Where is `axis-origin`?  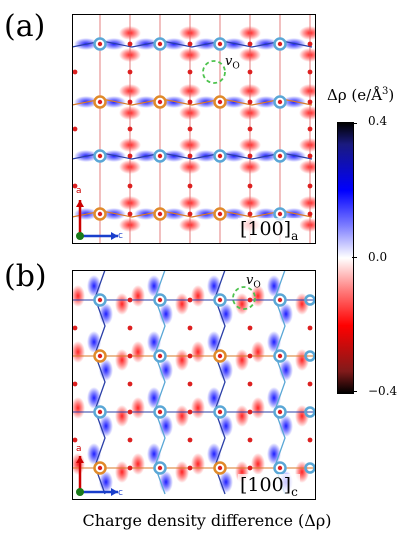 axis-origin is located at coordinates (80, 492).